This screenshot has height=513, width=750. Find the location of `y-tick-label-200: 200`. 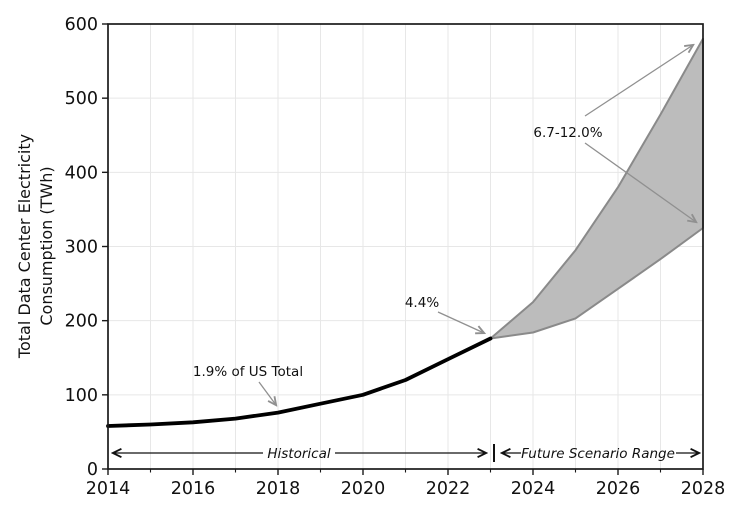

y-tick-label-200: 200 is located at coordinates (81, 322).